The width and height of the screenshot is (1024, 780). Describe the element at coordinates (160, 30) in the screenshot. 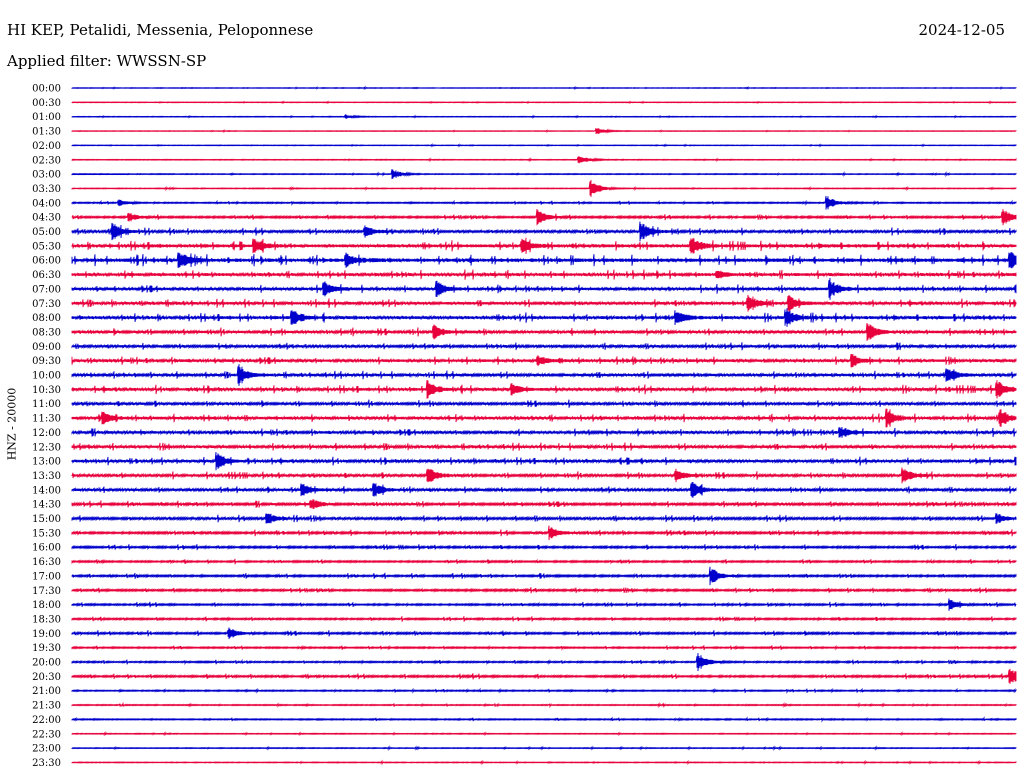

I see `station-title: HI KEP, Petalidi, Messenia, Peloponnese` at that location.